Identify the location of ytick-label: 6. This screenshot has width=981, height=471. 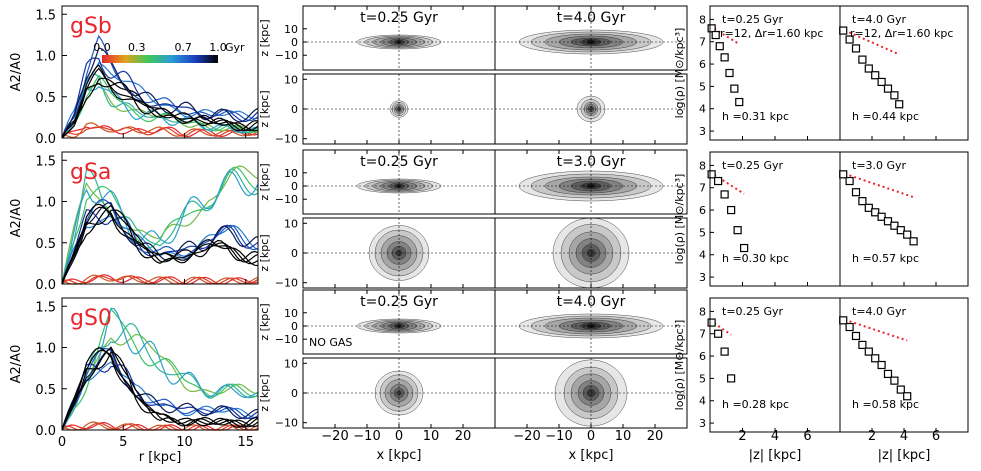
(702, 210).